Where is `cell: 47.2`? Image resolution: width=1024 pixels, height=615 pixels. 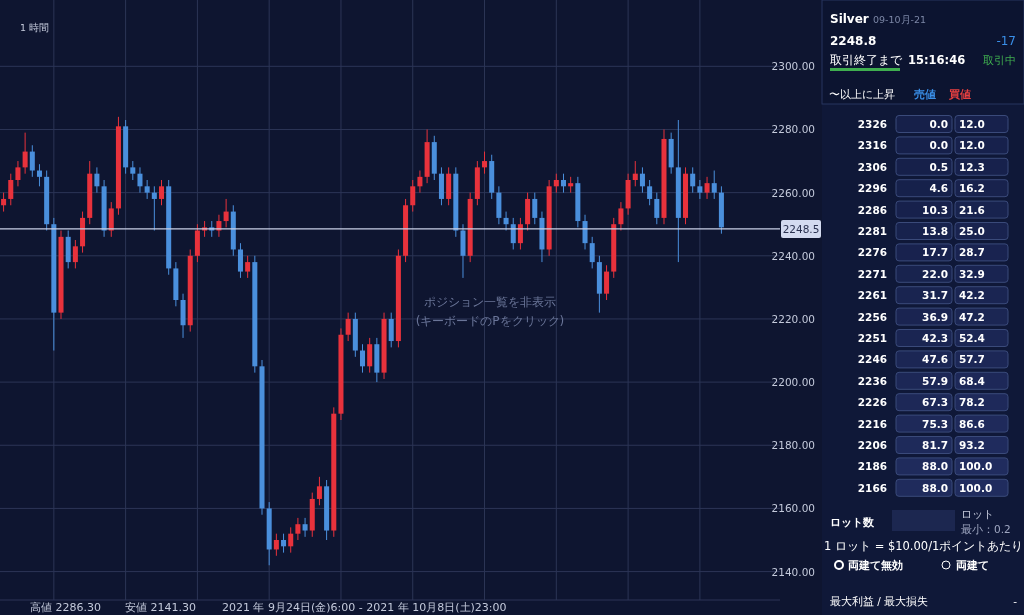
cell: 47.2 is located at coordinates (981, 316).